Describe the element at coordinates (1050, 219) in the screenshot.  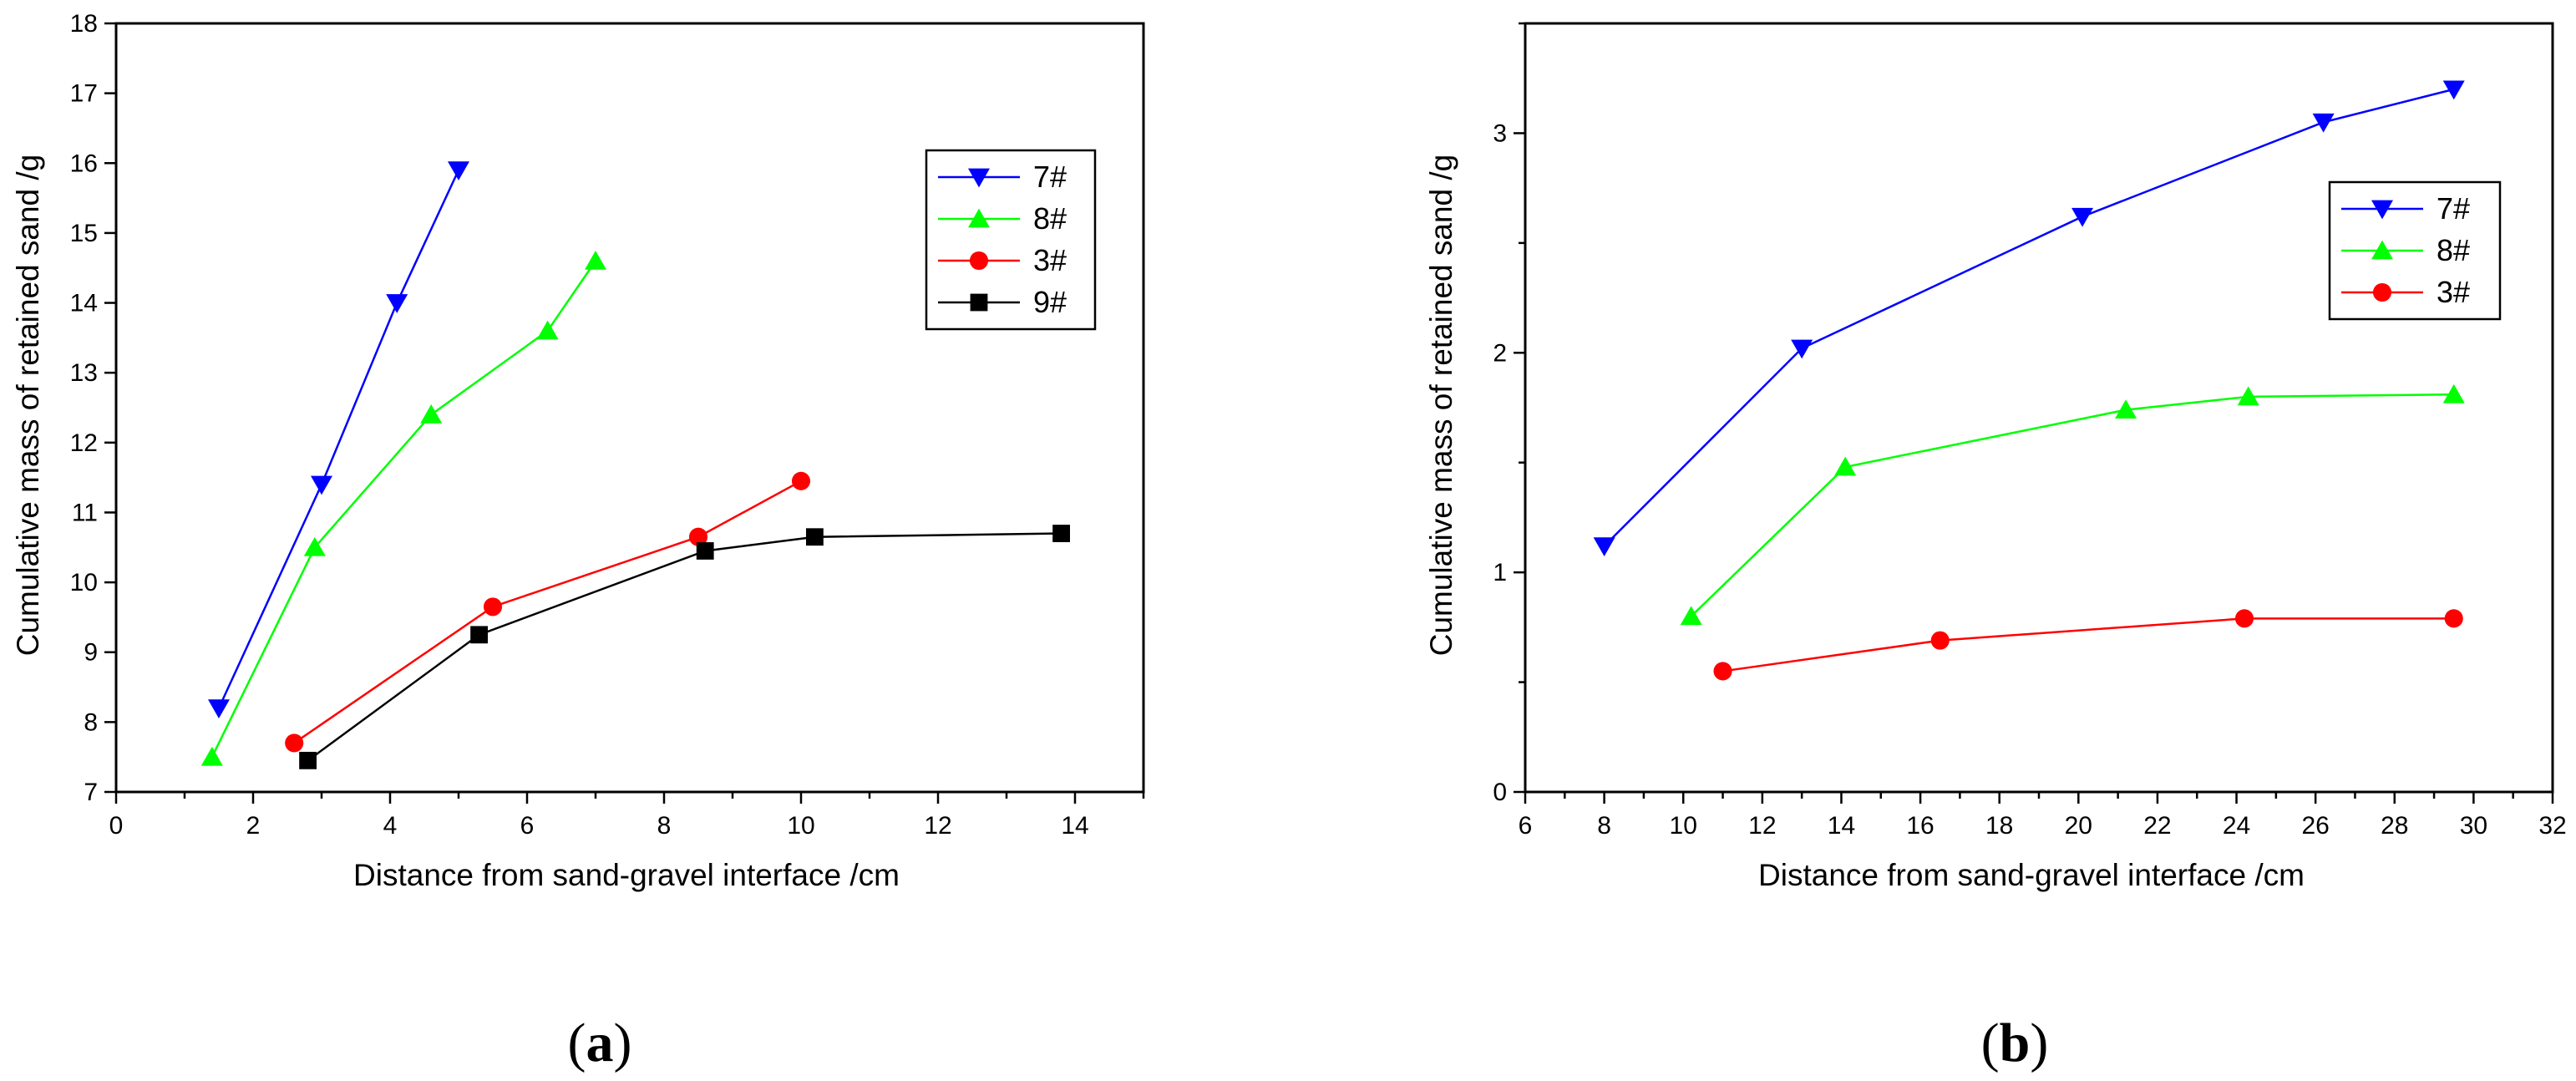
I see `legend-label-a-1: 8#` at that location.